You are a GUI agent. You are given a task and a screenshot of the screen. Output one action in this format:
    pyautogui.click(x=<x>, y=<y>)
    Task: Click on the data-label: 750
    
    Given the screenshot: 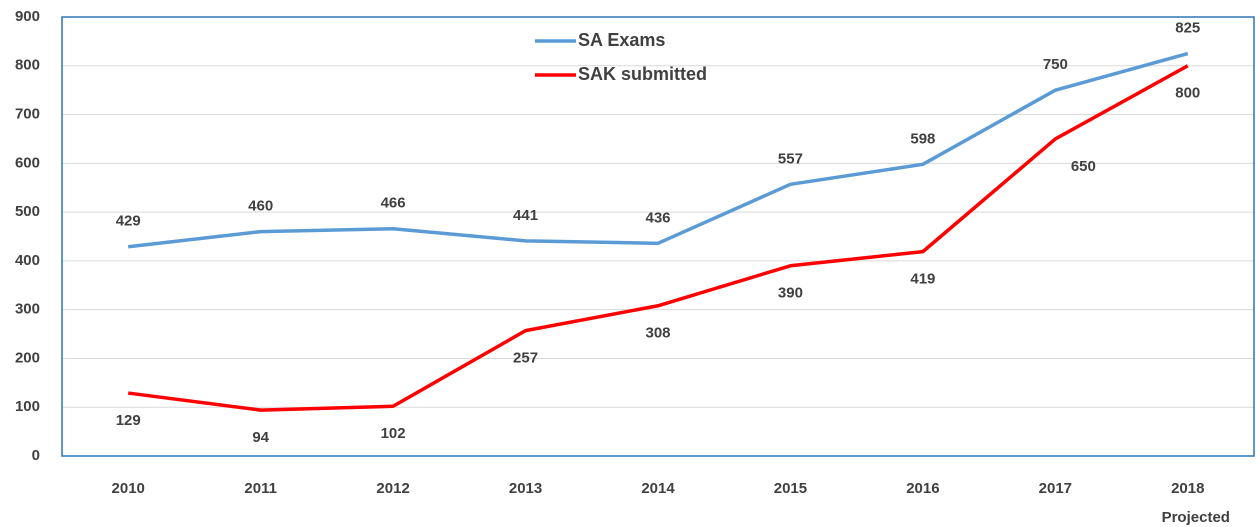 What is the action you would take?
    pyautogui.click(x=1055, y=64)
    